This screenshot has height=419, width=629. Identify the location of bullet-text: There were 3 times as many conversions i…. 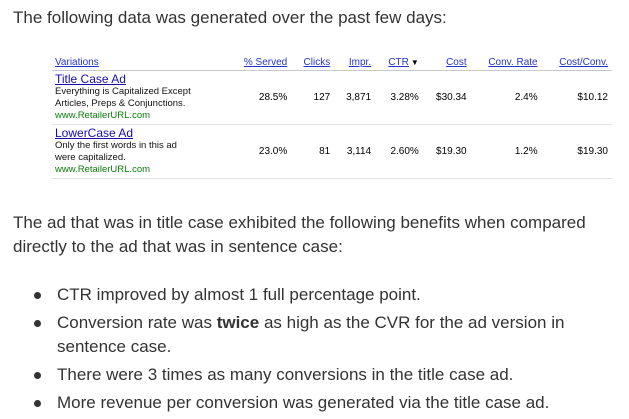
(285, 374).